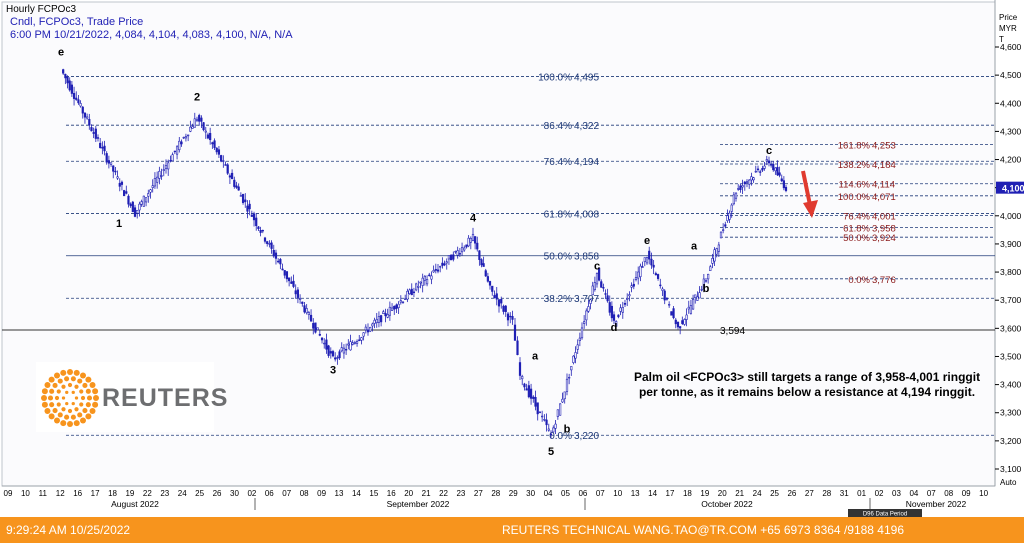 The image size is (1024, 543). I want to click on x-tick-label: 26, so click(217, 493).